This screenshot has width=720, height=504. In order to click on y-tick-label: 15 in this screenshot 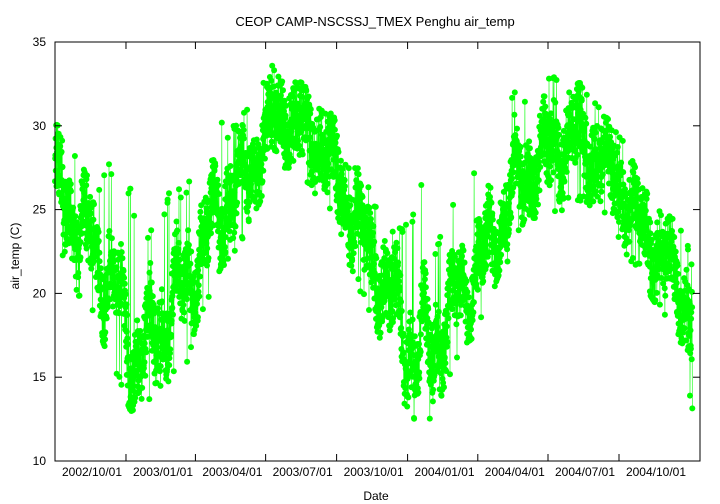, I will do `click(40, 377)`.